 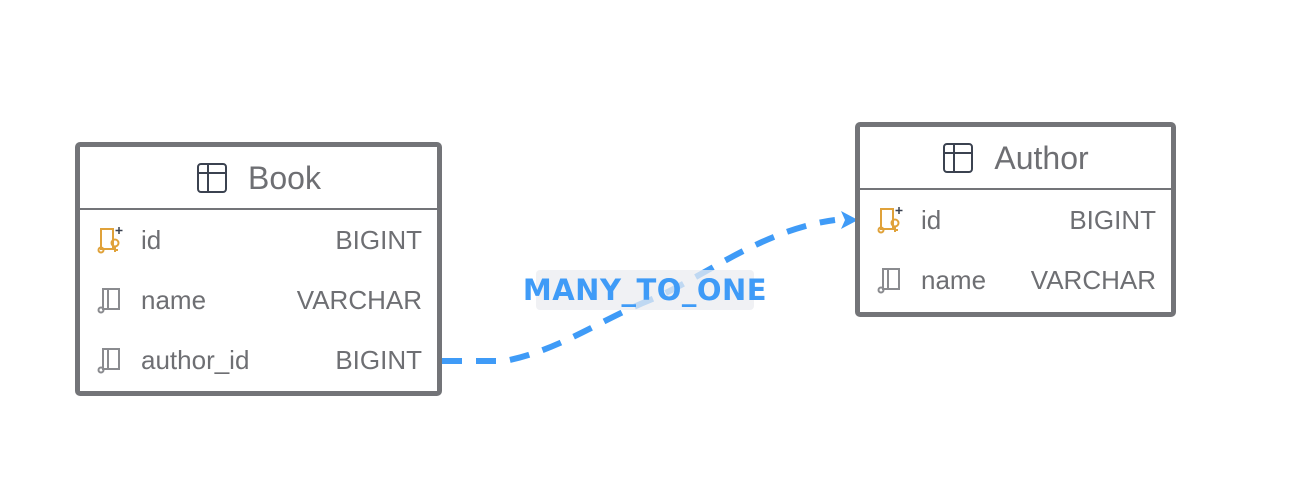 I want to click on relationship-label: MANY_TO_ONE, so click(x=645, y=290).